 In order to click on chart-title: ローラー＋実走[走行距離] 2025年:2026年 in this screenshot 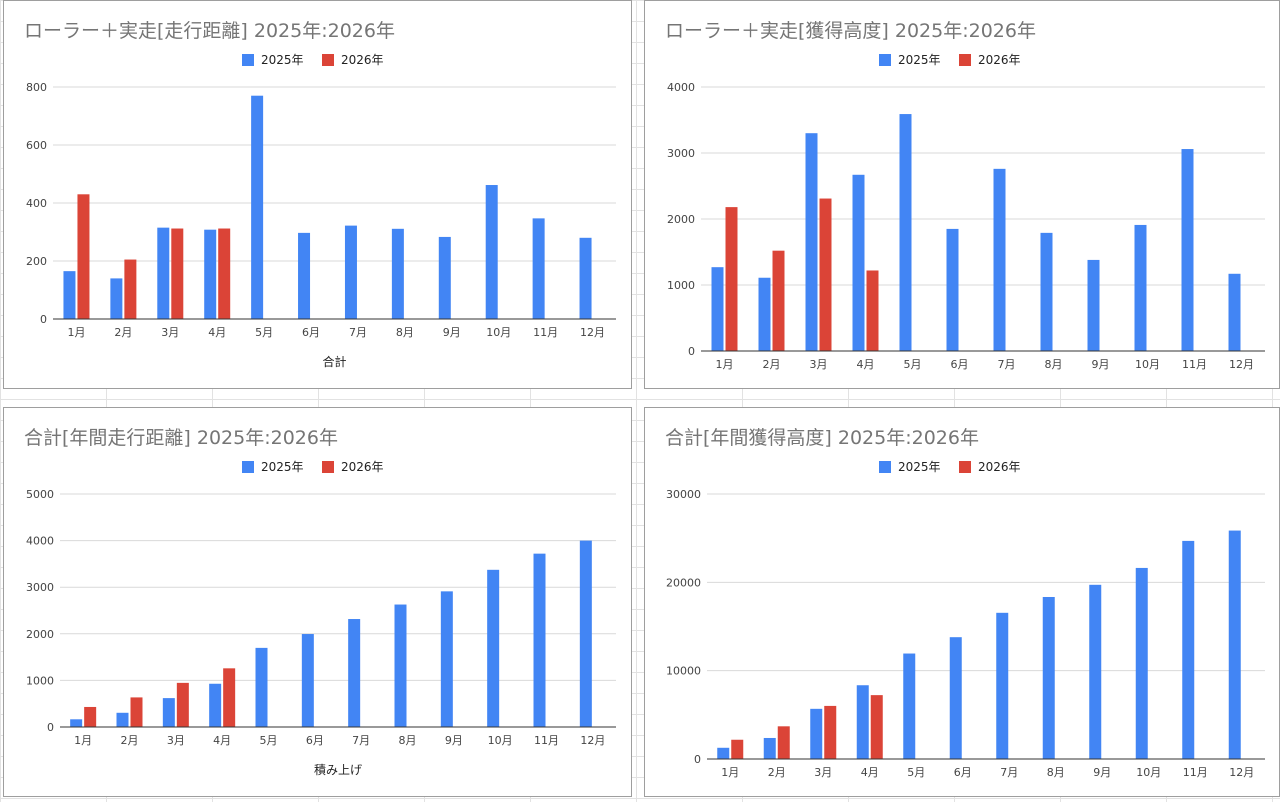, I will do `click(209, 31)`.